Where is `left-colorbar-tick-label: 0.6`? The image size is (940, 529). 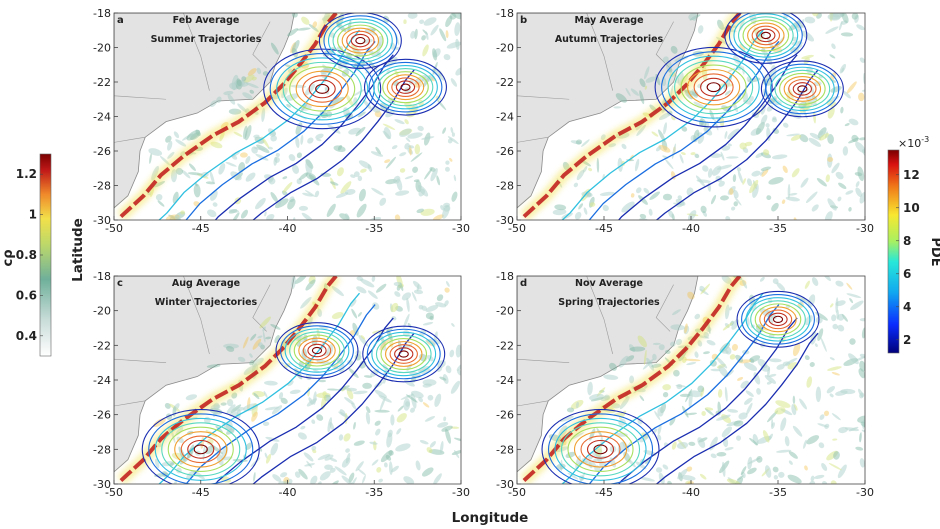
left-colorbar-tick-label: 0.6 is located at coordinates (26, 295).